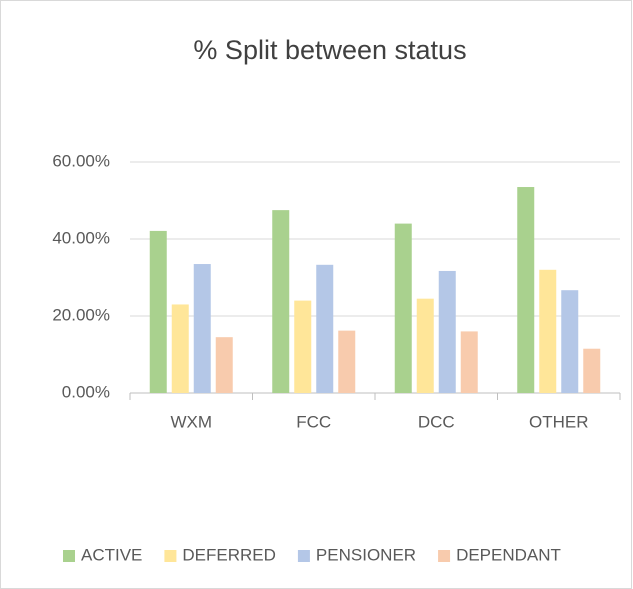 The width and height of the screenshot is (633, 589). I want to click on x-tick-label: WXM, so click(191, 421).